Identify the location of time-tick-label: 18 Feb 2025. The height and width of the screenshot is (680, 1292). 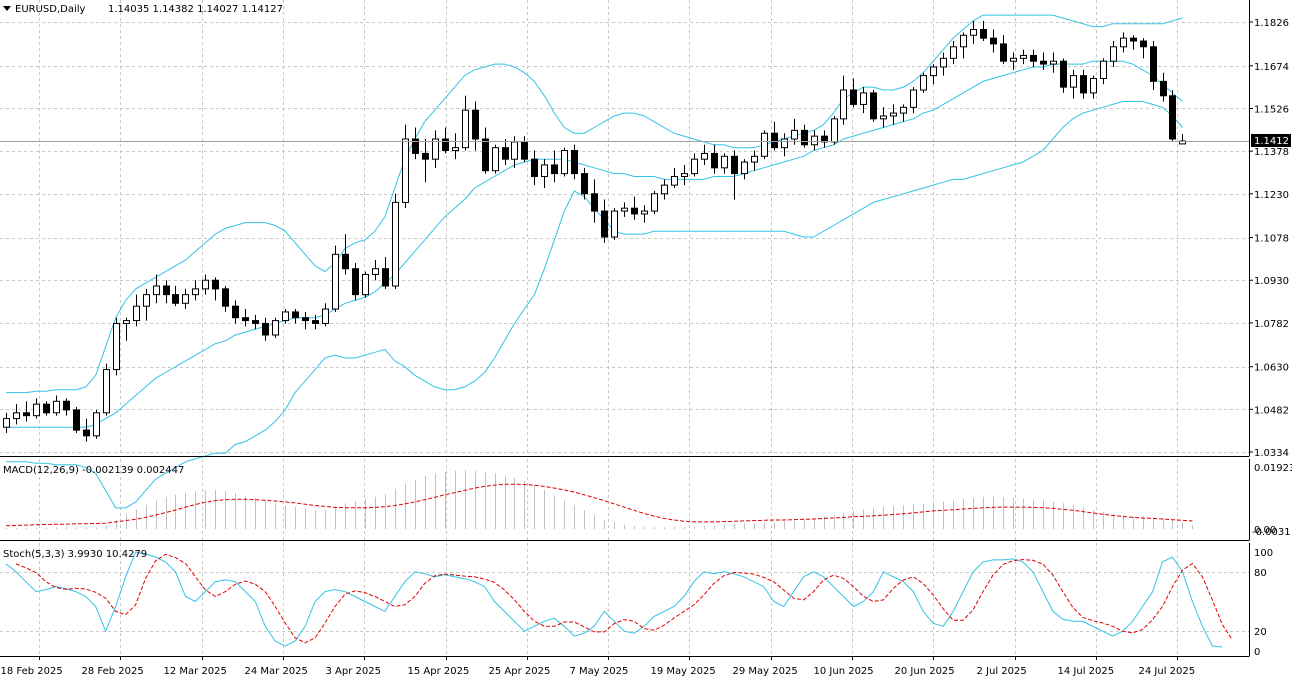
(32, 671).